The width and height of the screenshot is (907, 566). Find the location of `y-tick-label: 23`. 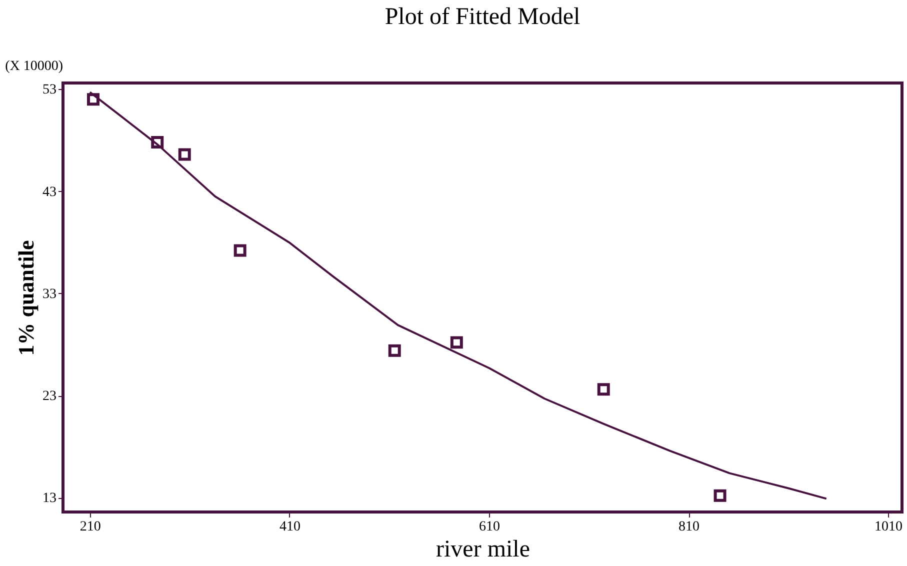

y-tick-label: 23 is located at coordinates (49, 396).